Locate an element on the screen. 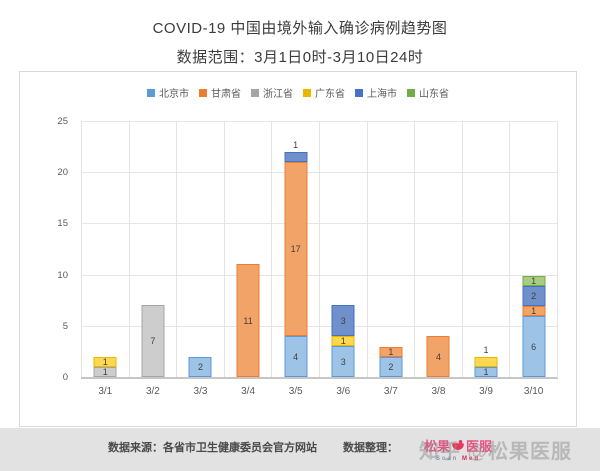 This screenshot has height=471, width=600. y-axis: 0 5 10 15 20 25 is located at coordinates (50, 249).